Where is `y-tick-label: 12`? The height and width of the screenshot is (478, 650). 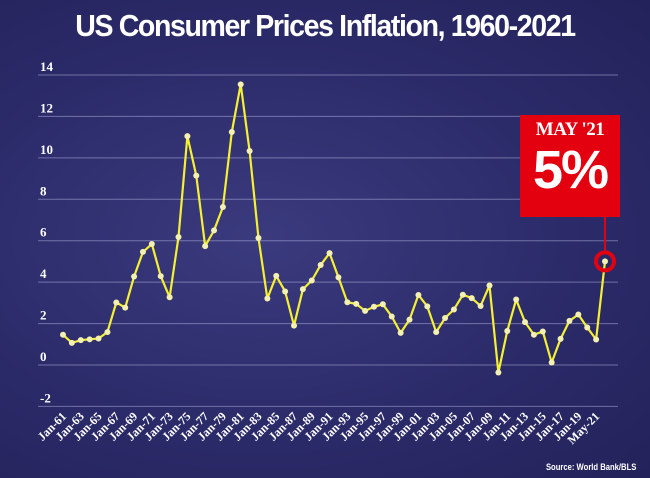 y-tick-label: 12 is located at coordinates (46, 107).